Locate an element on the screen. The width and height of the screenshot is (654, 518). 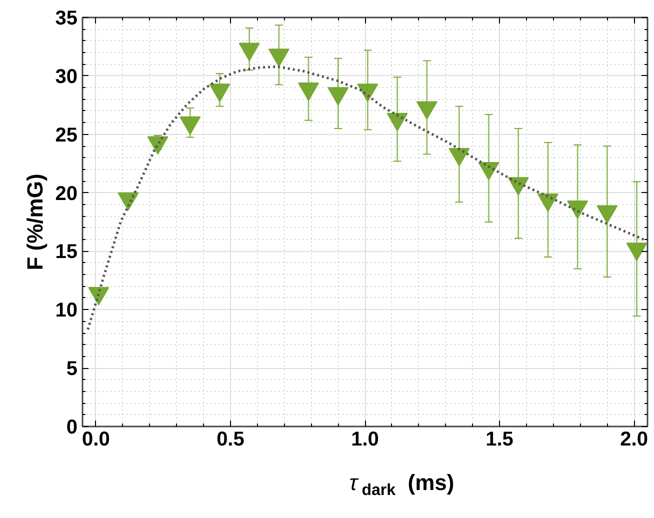
y-tick-label: 10 is located at coordinates (66, 311).